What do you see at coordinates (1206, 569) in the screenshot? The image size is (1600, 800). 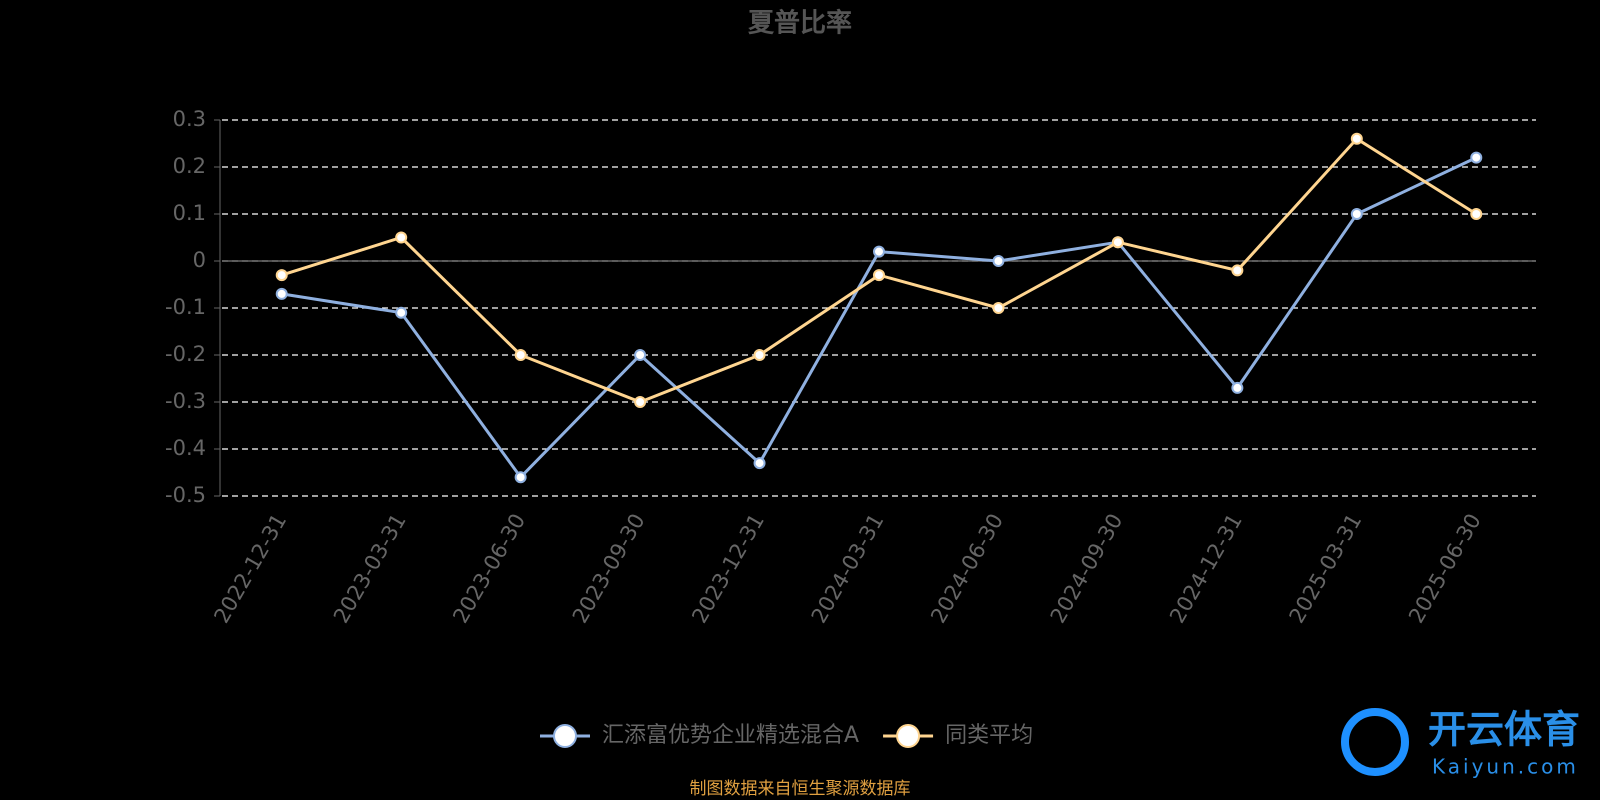 I see `x-tick-label: 2024-12-31` at bounding box center [1206, 569].